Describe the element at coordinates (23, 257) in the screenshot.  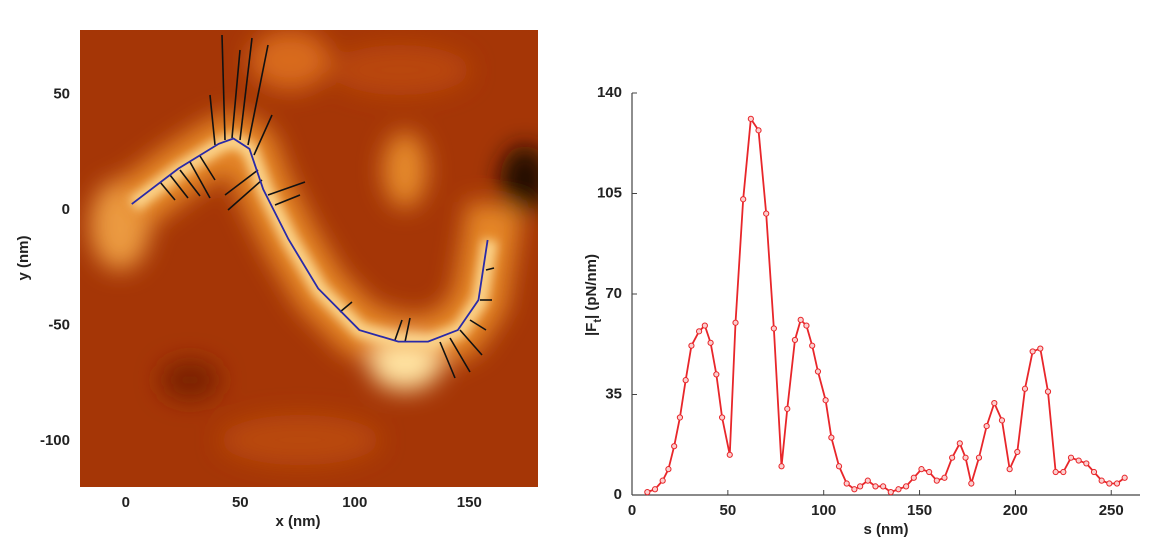
I see `y-axis-label: y (nm)` at that location.